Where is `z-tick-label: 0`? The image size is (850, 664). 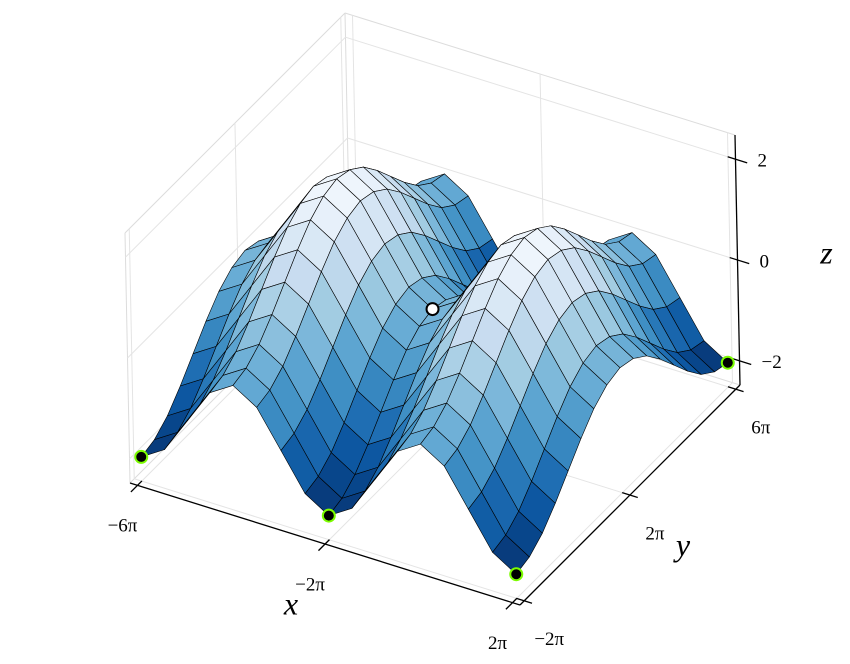 z-tick-label: 0 is located at coordinates (765, 261).